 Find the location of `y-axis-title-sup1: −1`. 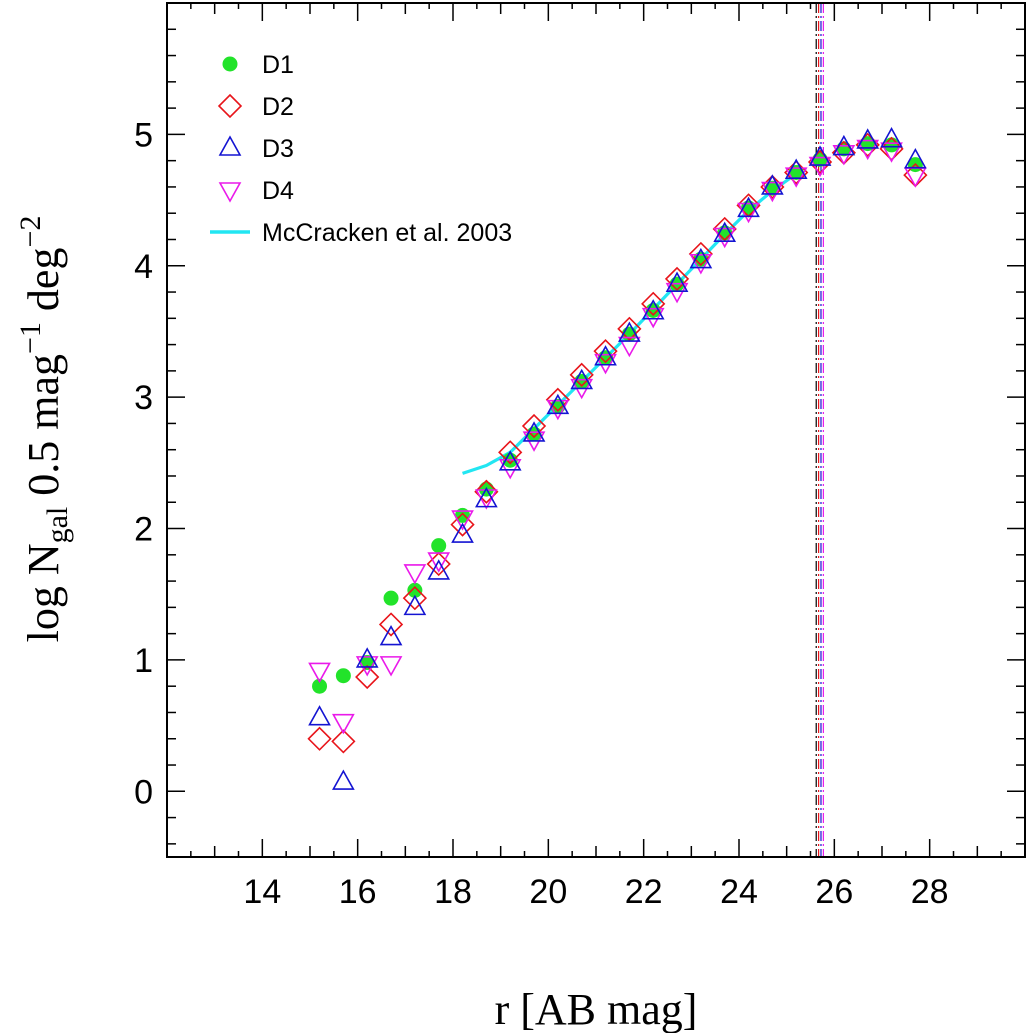

y-axis-title-sup1: −1 is located at coordinates (30, 338).